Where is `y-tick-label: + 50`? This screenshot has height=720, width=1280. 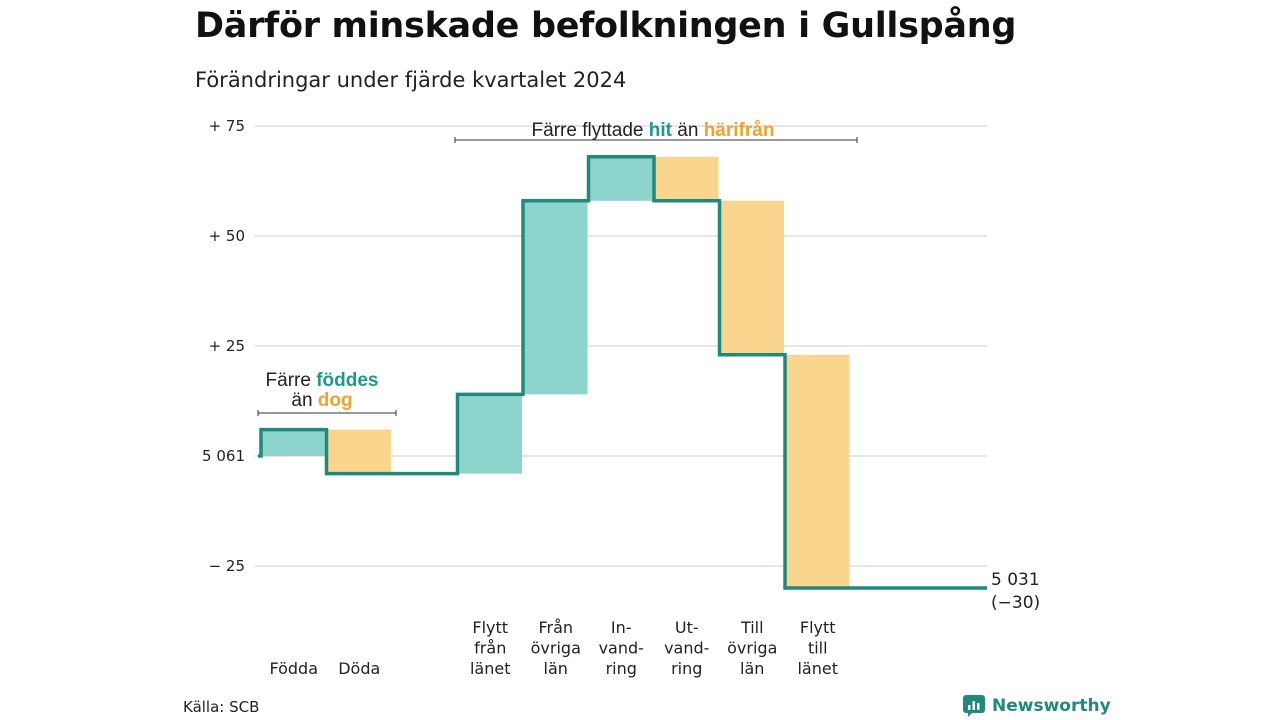 y-tick-label: + 50 is located at coordinates (227, 236).